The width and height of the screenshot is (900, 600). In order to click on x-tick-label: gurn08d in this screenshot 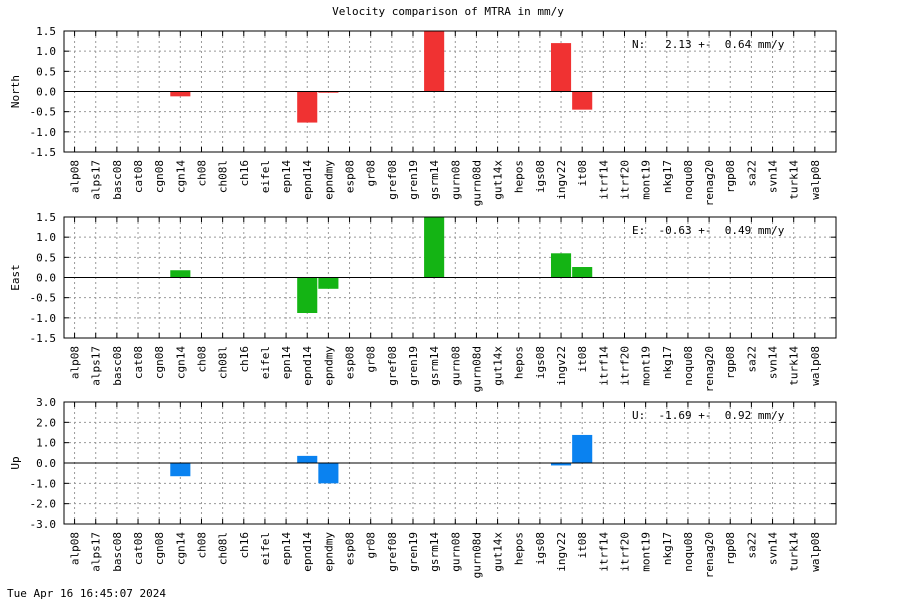, I will do `click(476, 555)`.